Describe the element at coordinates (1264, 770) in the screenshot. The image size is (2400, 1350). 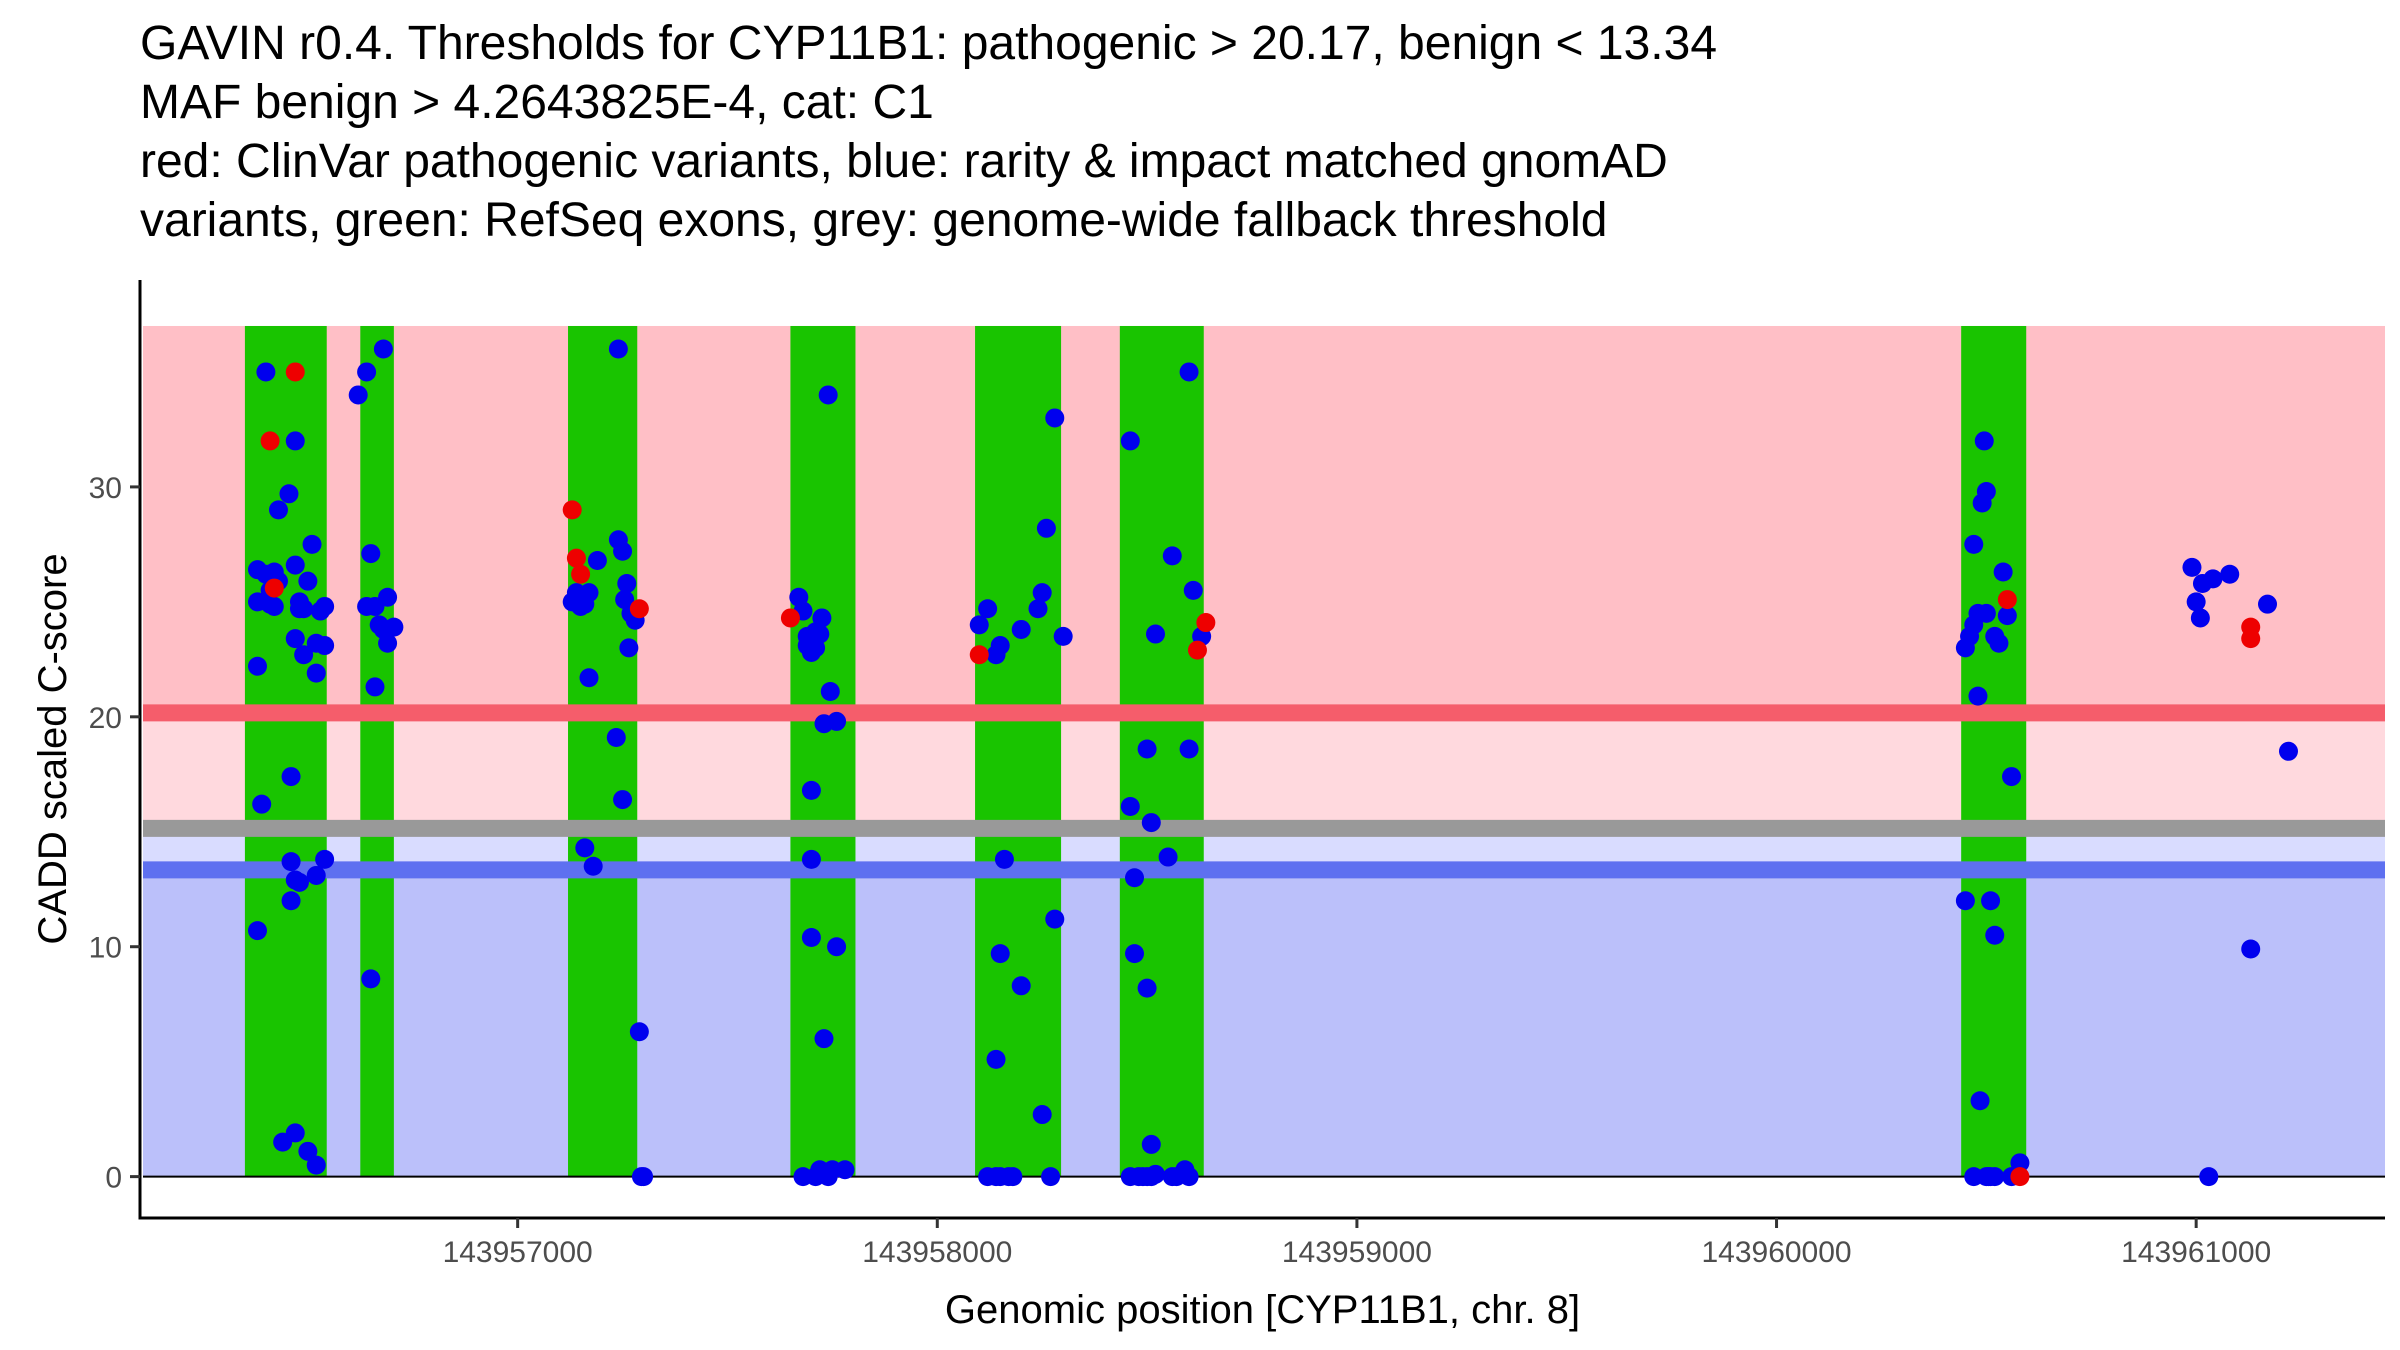
I see `uncertain-pathogenic-region` at that location.